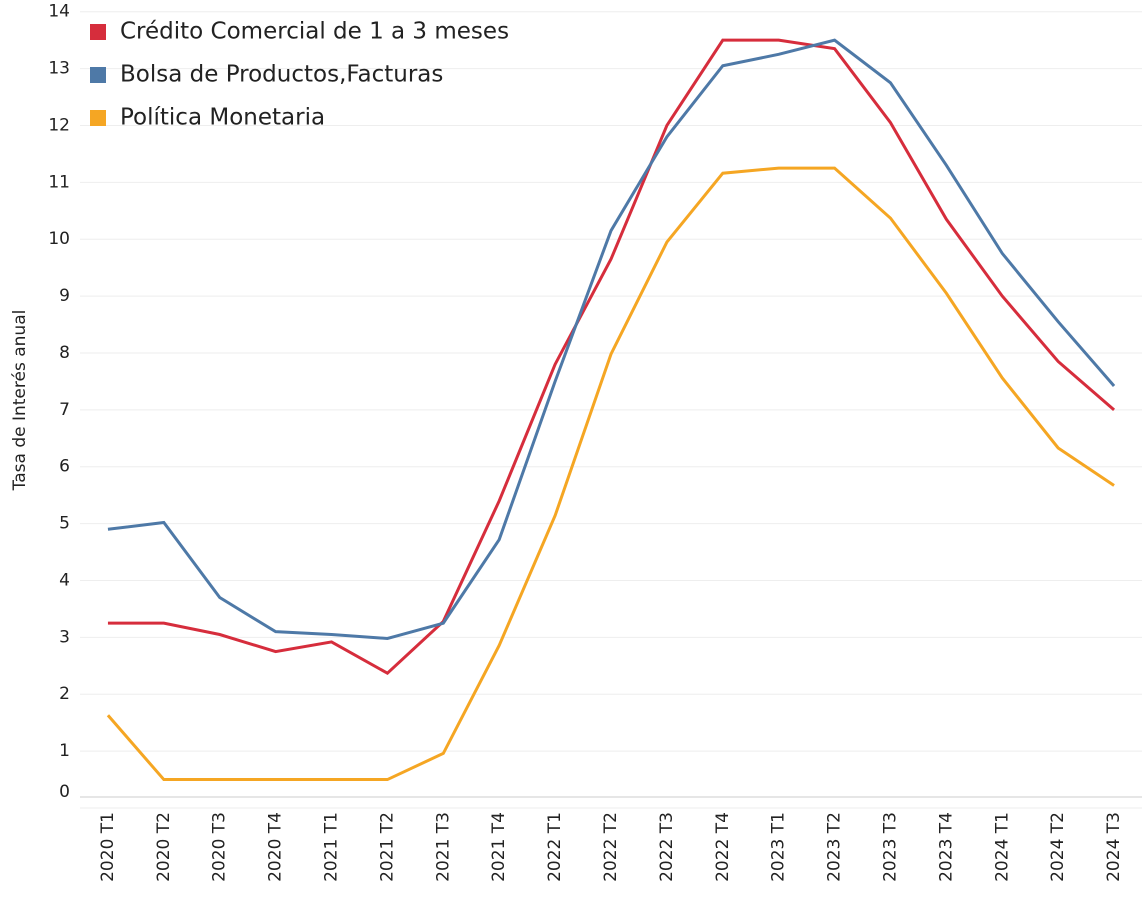  Describe the element at coordinates (20, 401) in the screenshot. I see `y-axis-label: Tasa de Interés anual` at that location.